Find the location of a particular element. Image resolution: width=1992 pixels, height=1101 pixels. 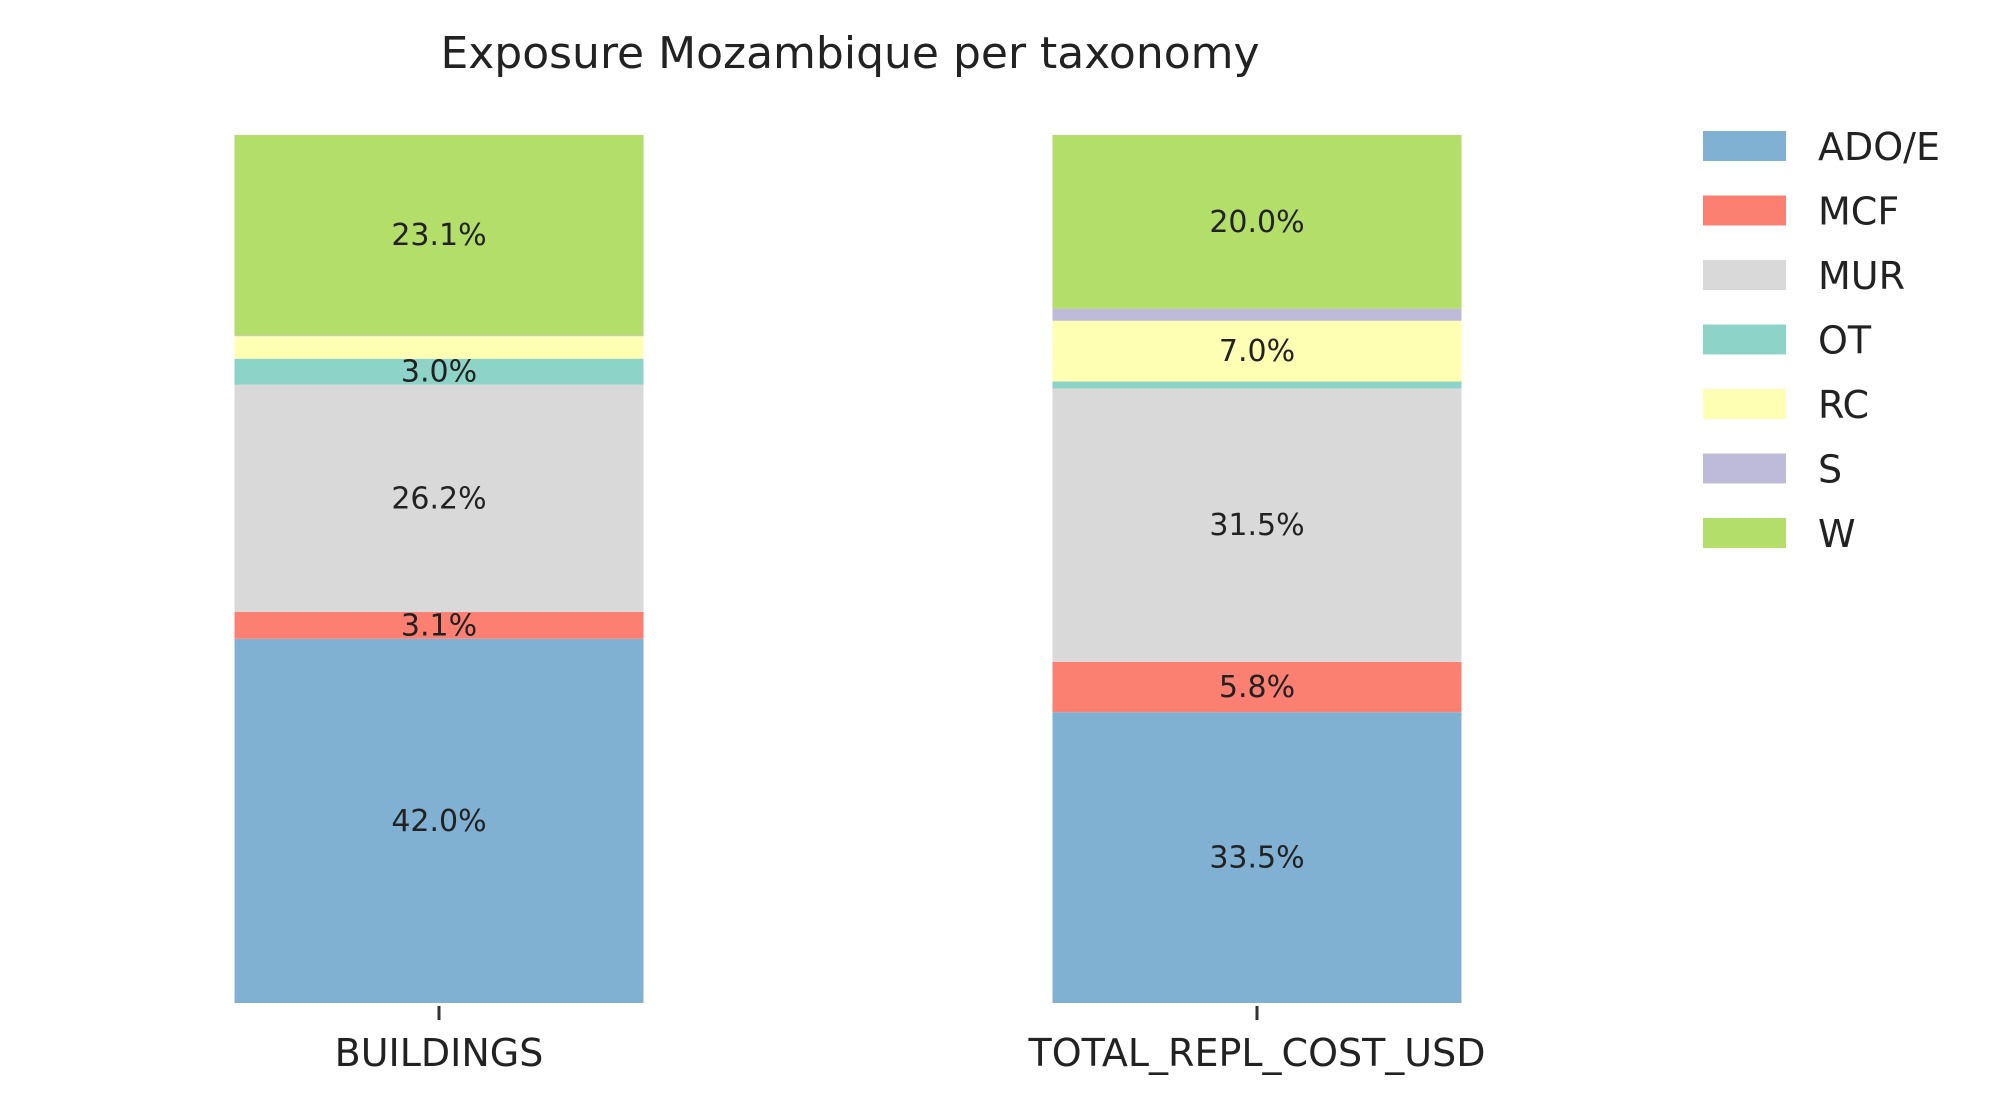

segment-label-1-4: 7.0% is located at coordinates (1257, 351).